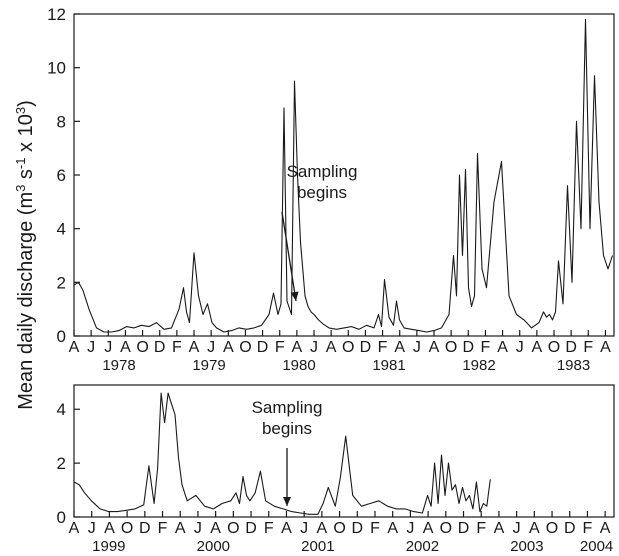 Image resolution: width=619 pixels, height=556 pixels. Describe the element at coordinates (20, 164) in the screenshot. I see `y-axis-label-sup: -1` at that location.